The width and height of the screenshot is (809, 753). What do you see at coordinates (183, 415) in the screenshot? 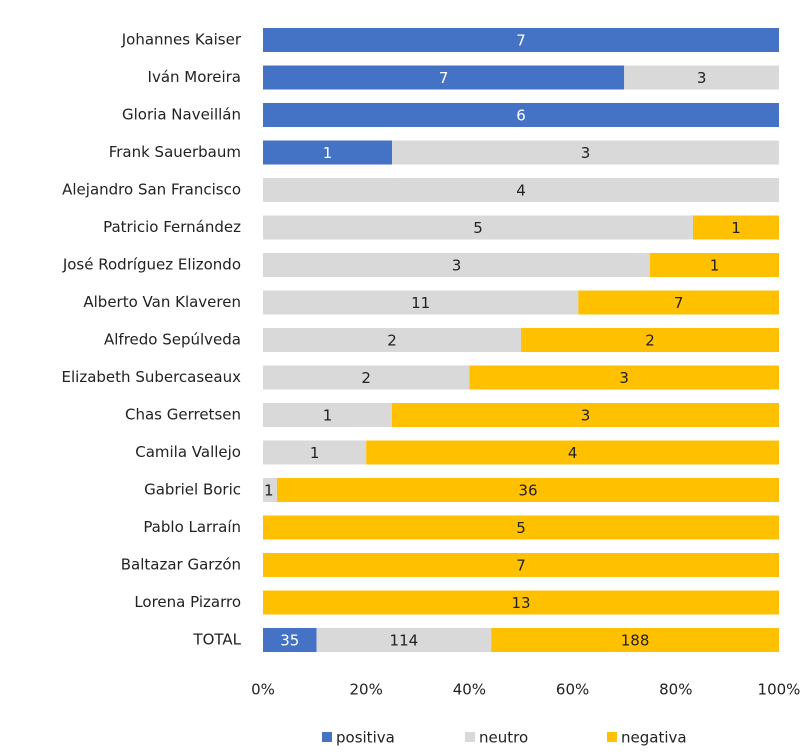
I see `category-label: Chas Gerretsen` at bounding box center [183, 415].